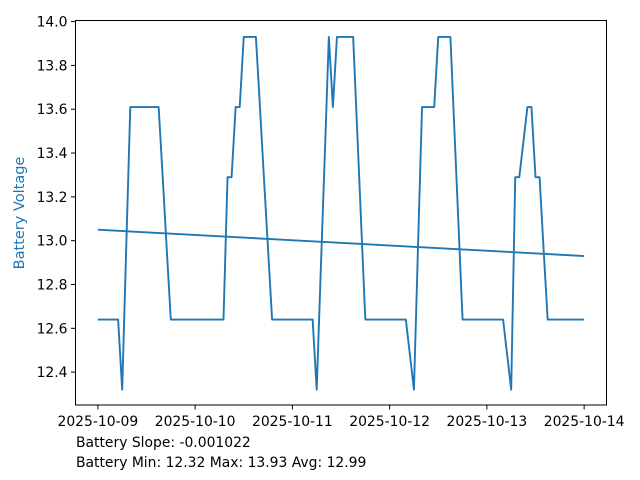 The height and width of the screenshot is (480, 640). I want to click on y-tick-label: 13.4, so click(52, 154).